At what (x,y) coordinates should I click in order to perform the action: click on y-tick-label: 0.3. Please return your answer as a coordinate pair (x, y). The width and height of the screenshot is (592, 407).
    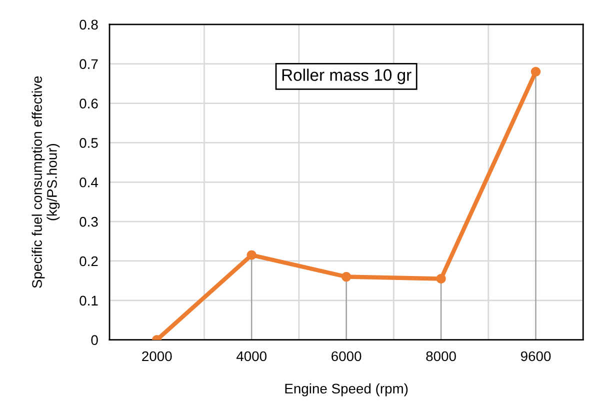
    Looking at the image, I should click on (89, 221).